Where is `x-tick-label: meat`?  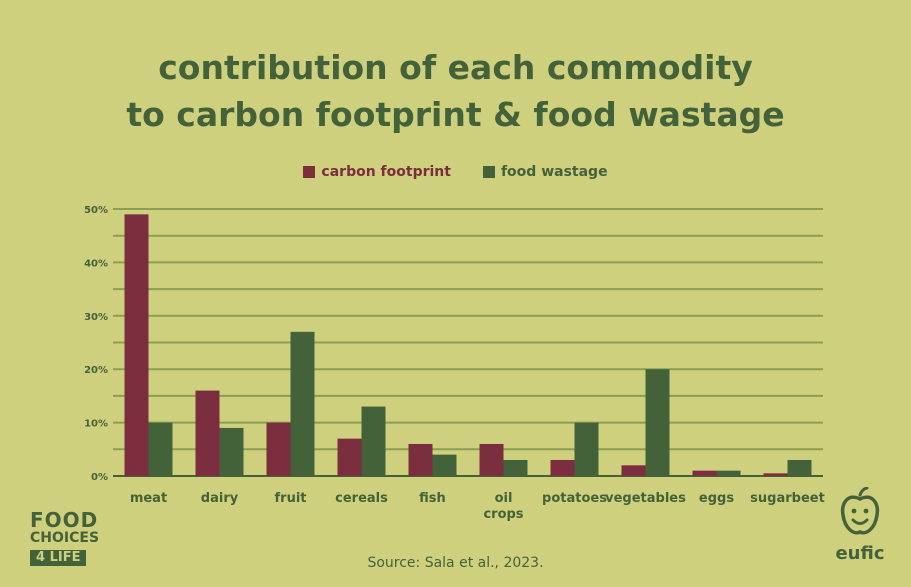 x-tick-label: meat is located at coordinates (148, 498).